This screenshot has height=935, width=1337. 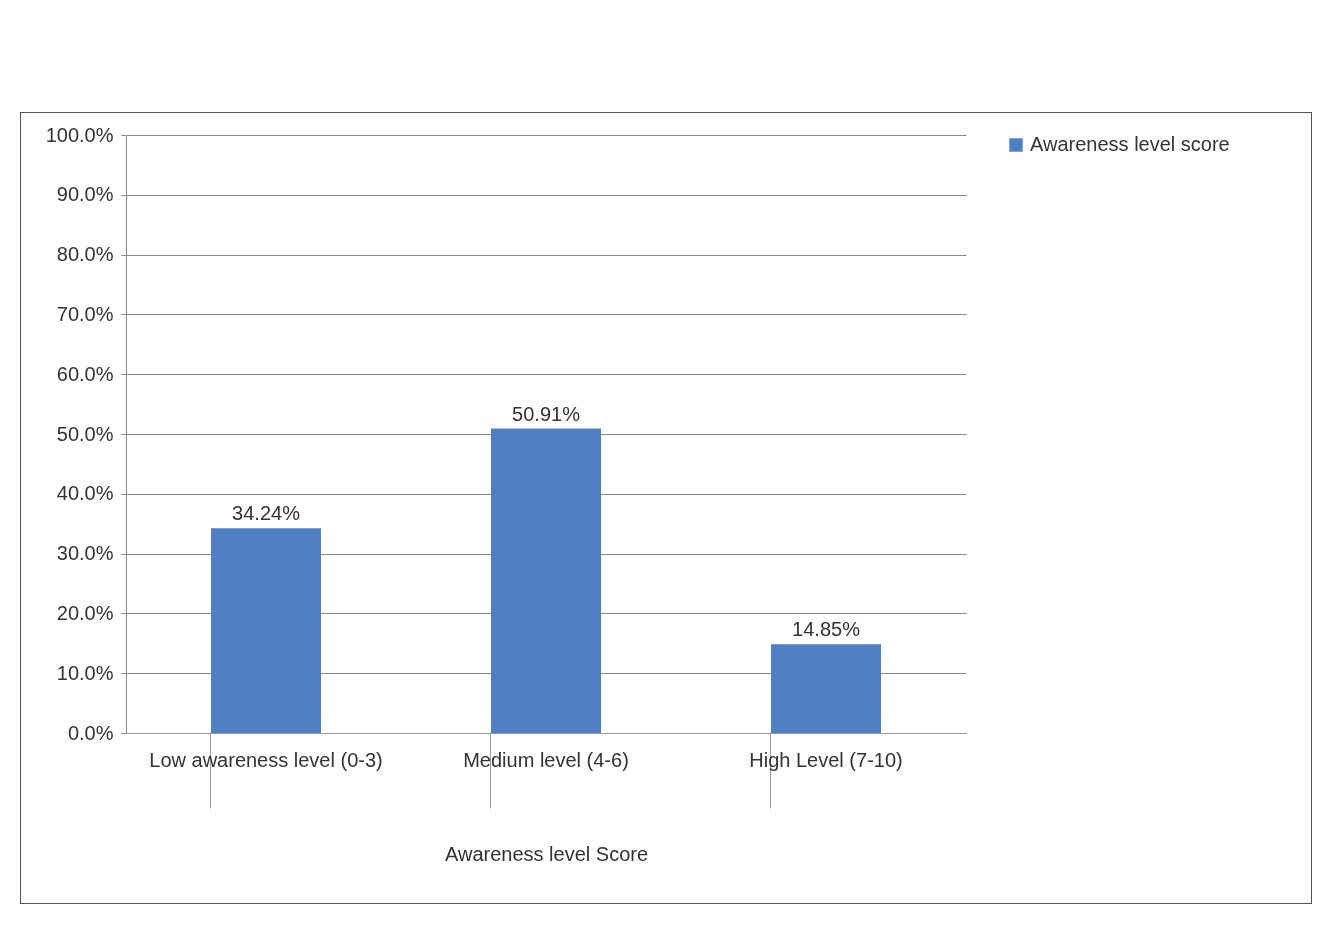 What do you see at coordinates (1130, 144) in the screenshot?
I see `legend-label: Awareness level score` at bounding box center [1130, 144].